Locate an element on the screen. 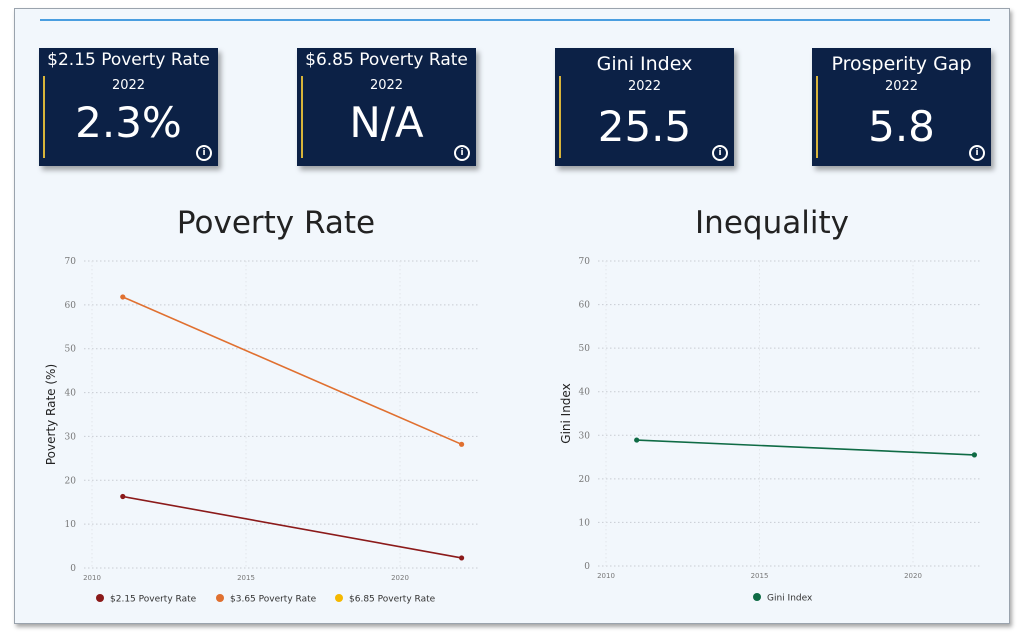 The height and width of the screenshot is (632, 1024). kpi-card-215-poverty: $2.15 Poverty Rate 2022 2.3% i is located at coordinates (128, 107).